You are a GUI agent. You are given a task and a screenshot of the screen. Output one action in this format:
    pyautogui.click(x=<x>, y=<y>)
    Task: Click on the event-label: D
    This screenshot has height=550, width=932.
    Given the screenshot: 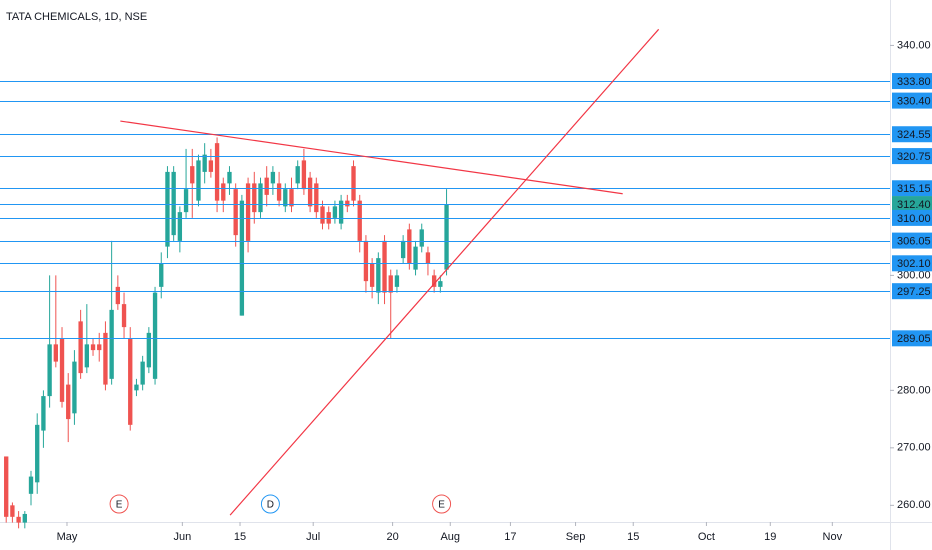 What is the action you would take?
    pyautogui.click(x=270, y=505)
    